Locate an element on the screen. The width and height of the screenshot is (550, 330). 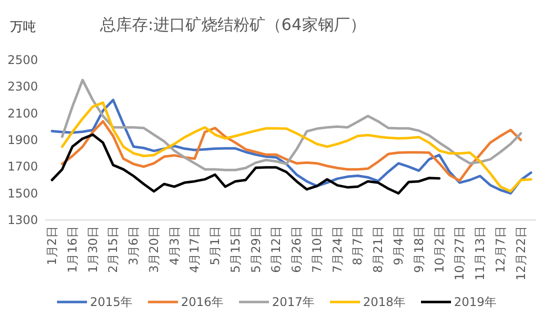
y-tick-label: 2300 is located at coordinates (22, 87).